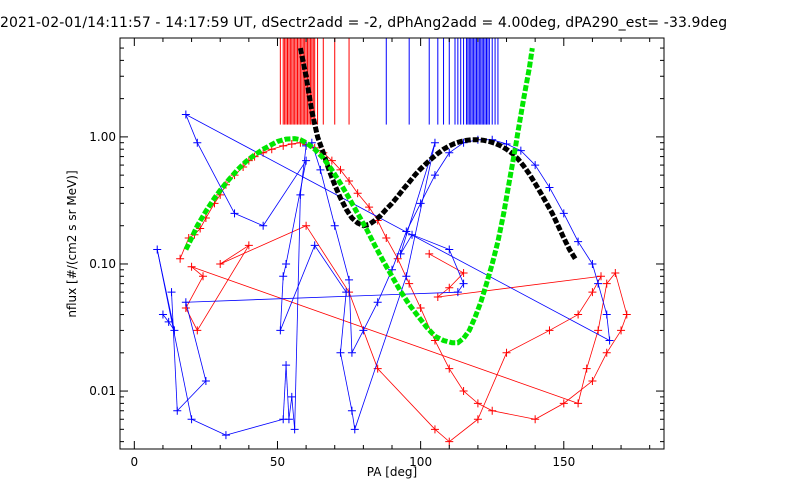 The width and height of the screenshot is (800, 500). Describe the element at coordinates (102, 137) in the screenshot. I see `y-tick-label: 1.00` at that location.